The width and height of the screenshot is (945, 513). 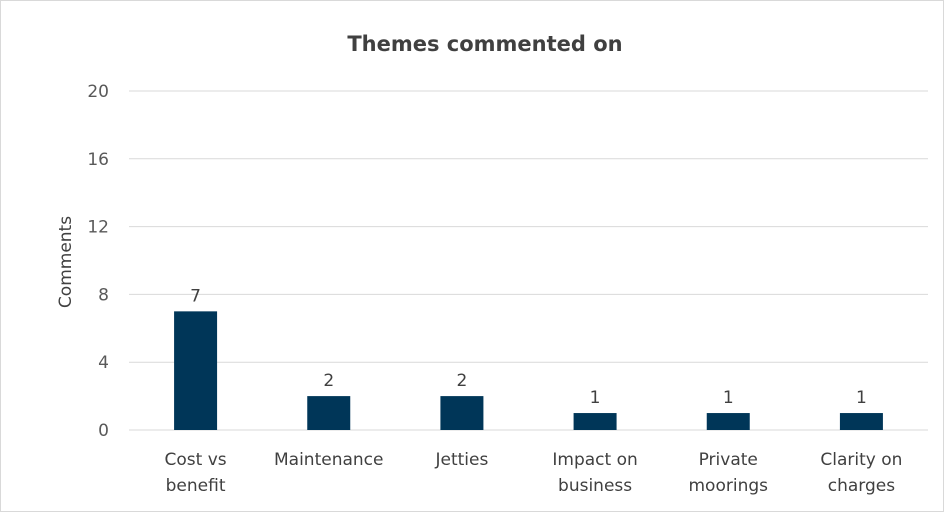 What do you see at coordinates (98, 160) in the screenshot?
I see `y-tick-label: 16` at bounding box center [98, 160].